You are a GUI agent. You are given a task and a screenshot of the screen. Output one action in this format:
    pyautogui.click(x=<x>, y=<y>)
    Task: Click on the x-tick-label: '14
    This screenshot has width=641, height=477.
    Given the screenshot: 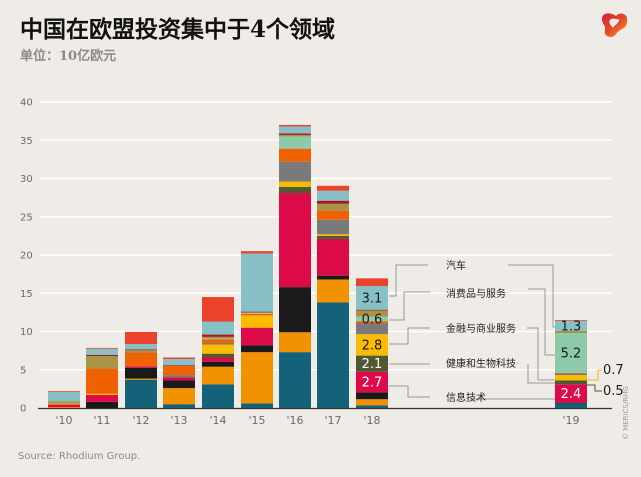 What is the action you would take?
    pyautogui.click(x=217, y=420)
    